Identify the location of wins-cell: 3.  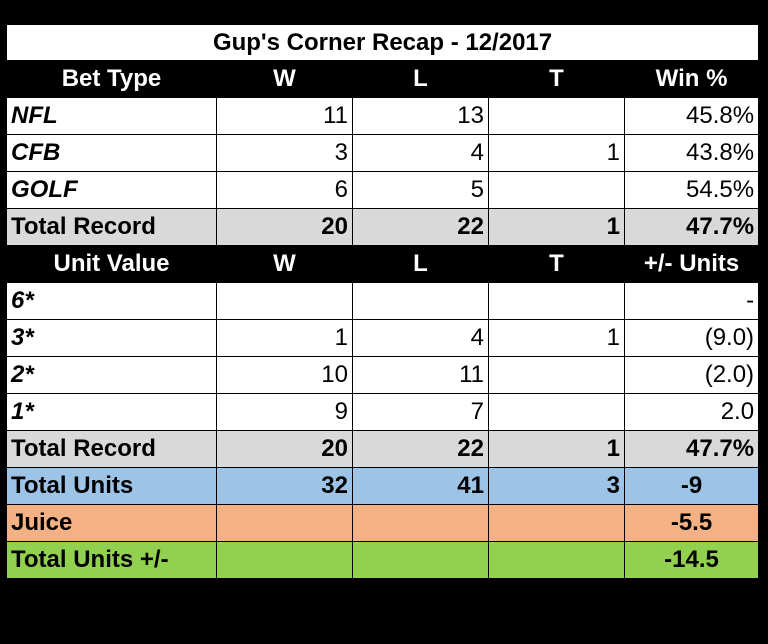
(284, 153).